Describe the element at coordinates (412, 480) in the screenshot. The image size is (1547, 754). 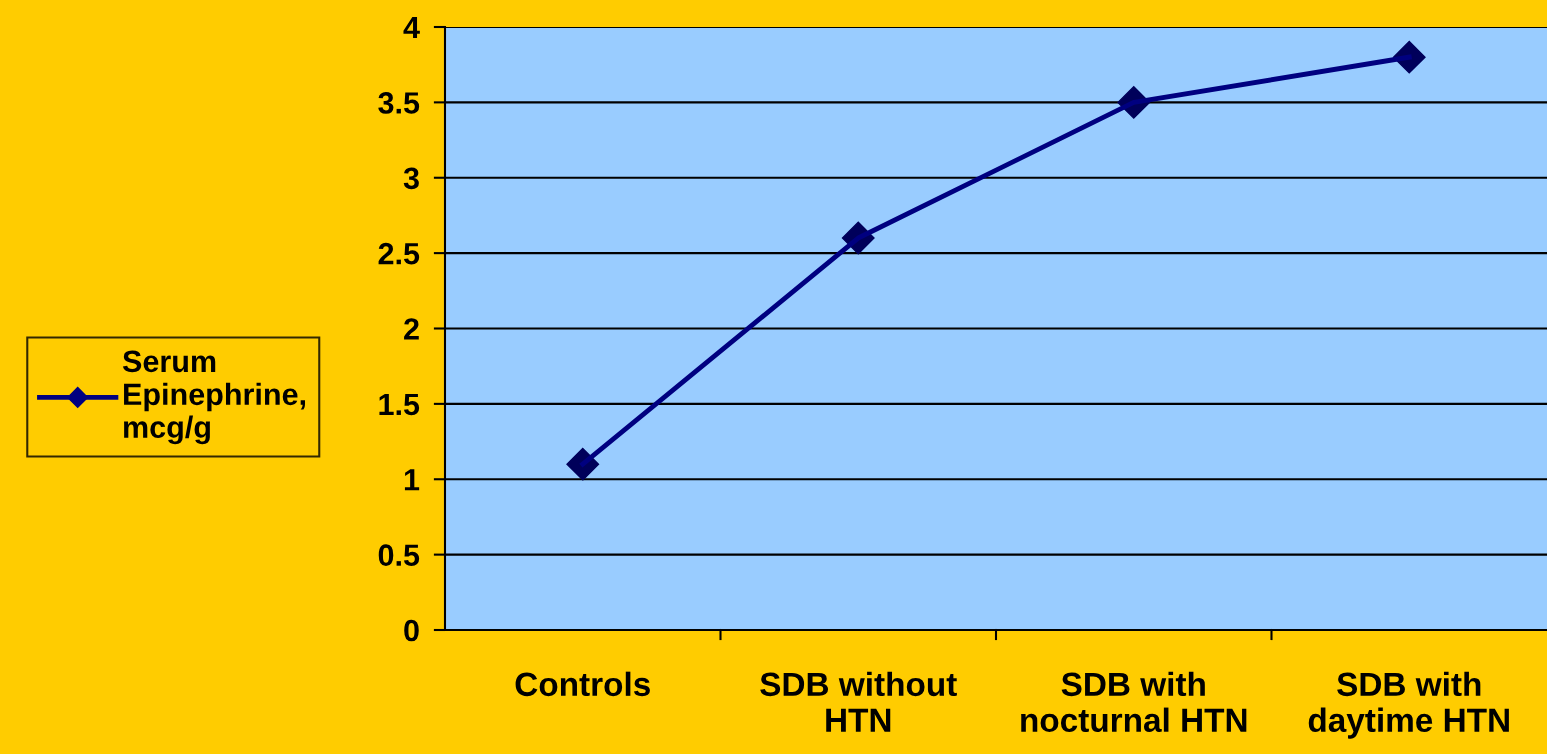
I see `y-tick-label: 1` at that location.